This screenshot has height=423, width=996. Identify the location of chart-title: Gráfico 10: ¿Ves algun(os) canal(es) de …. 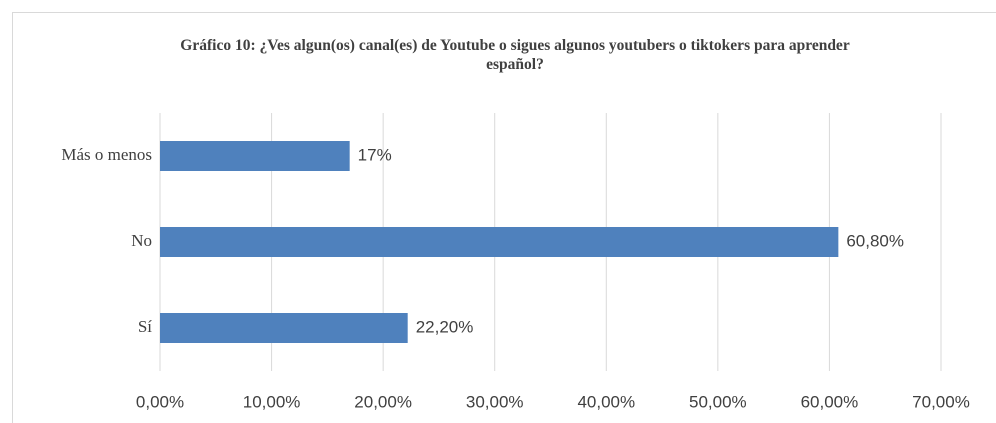
(515, 55).